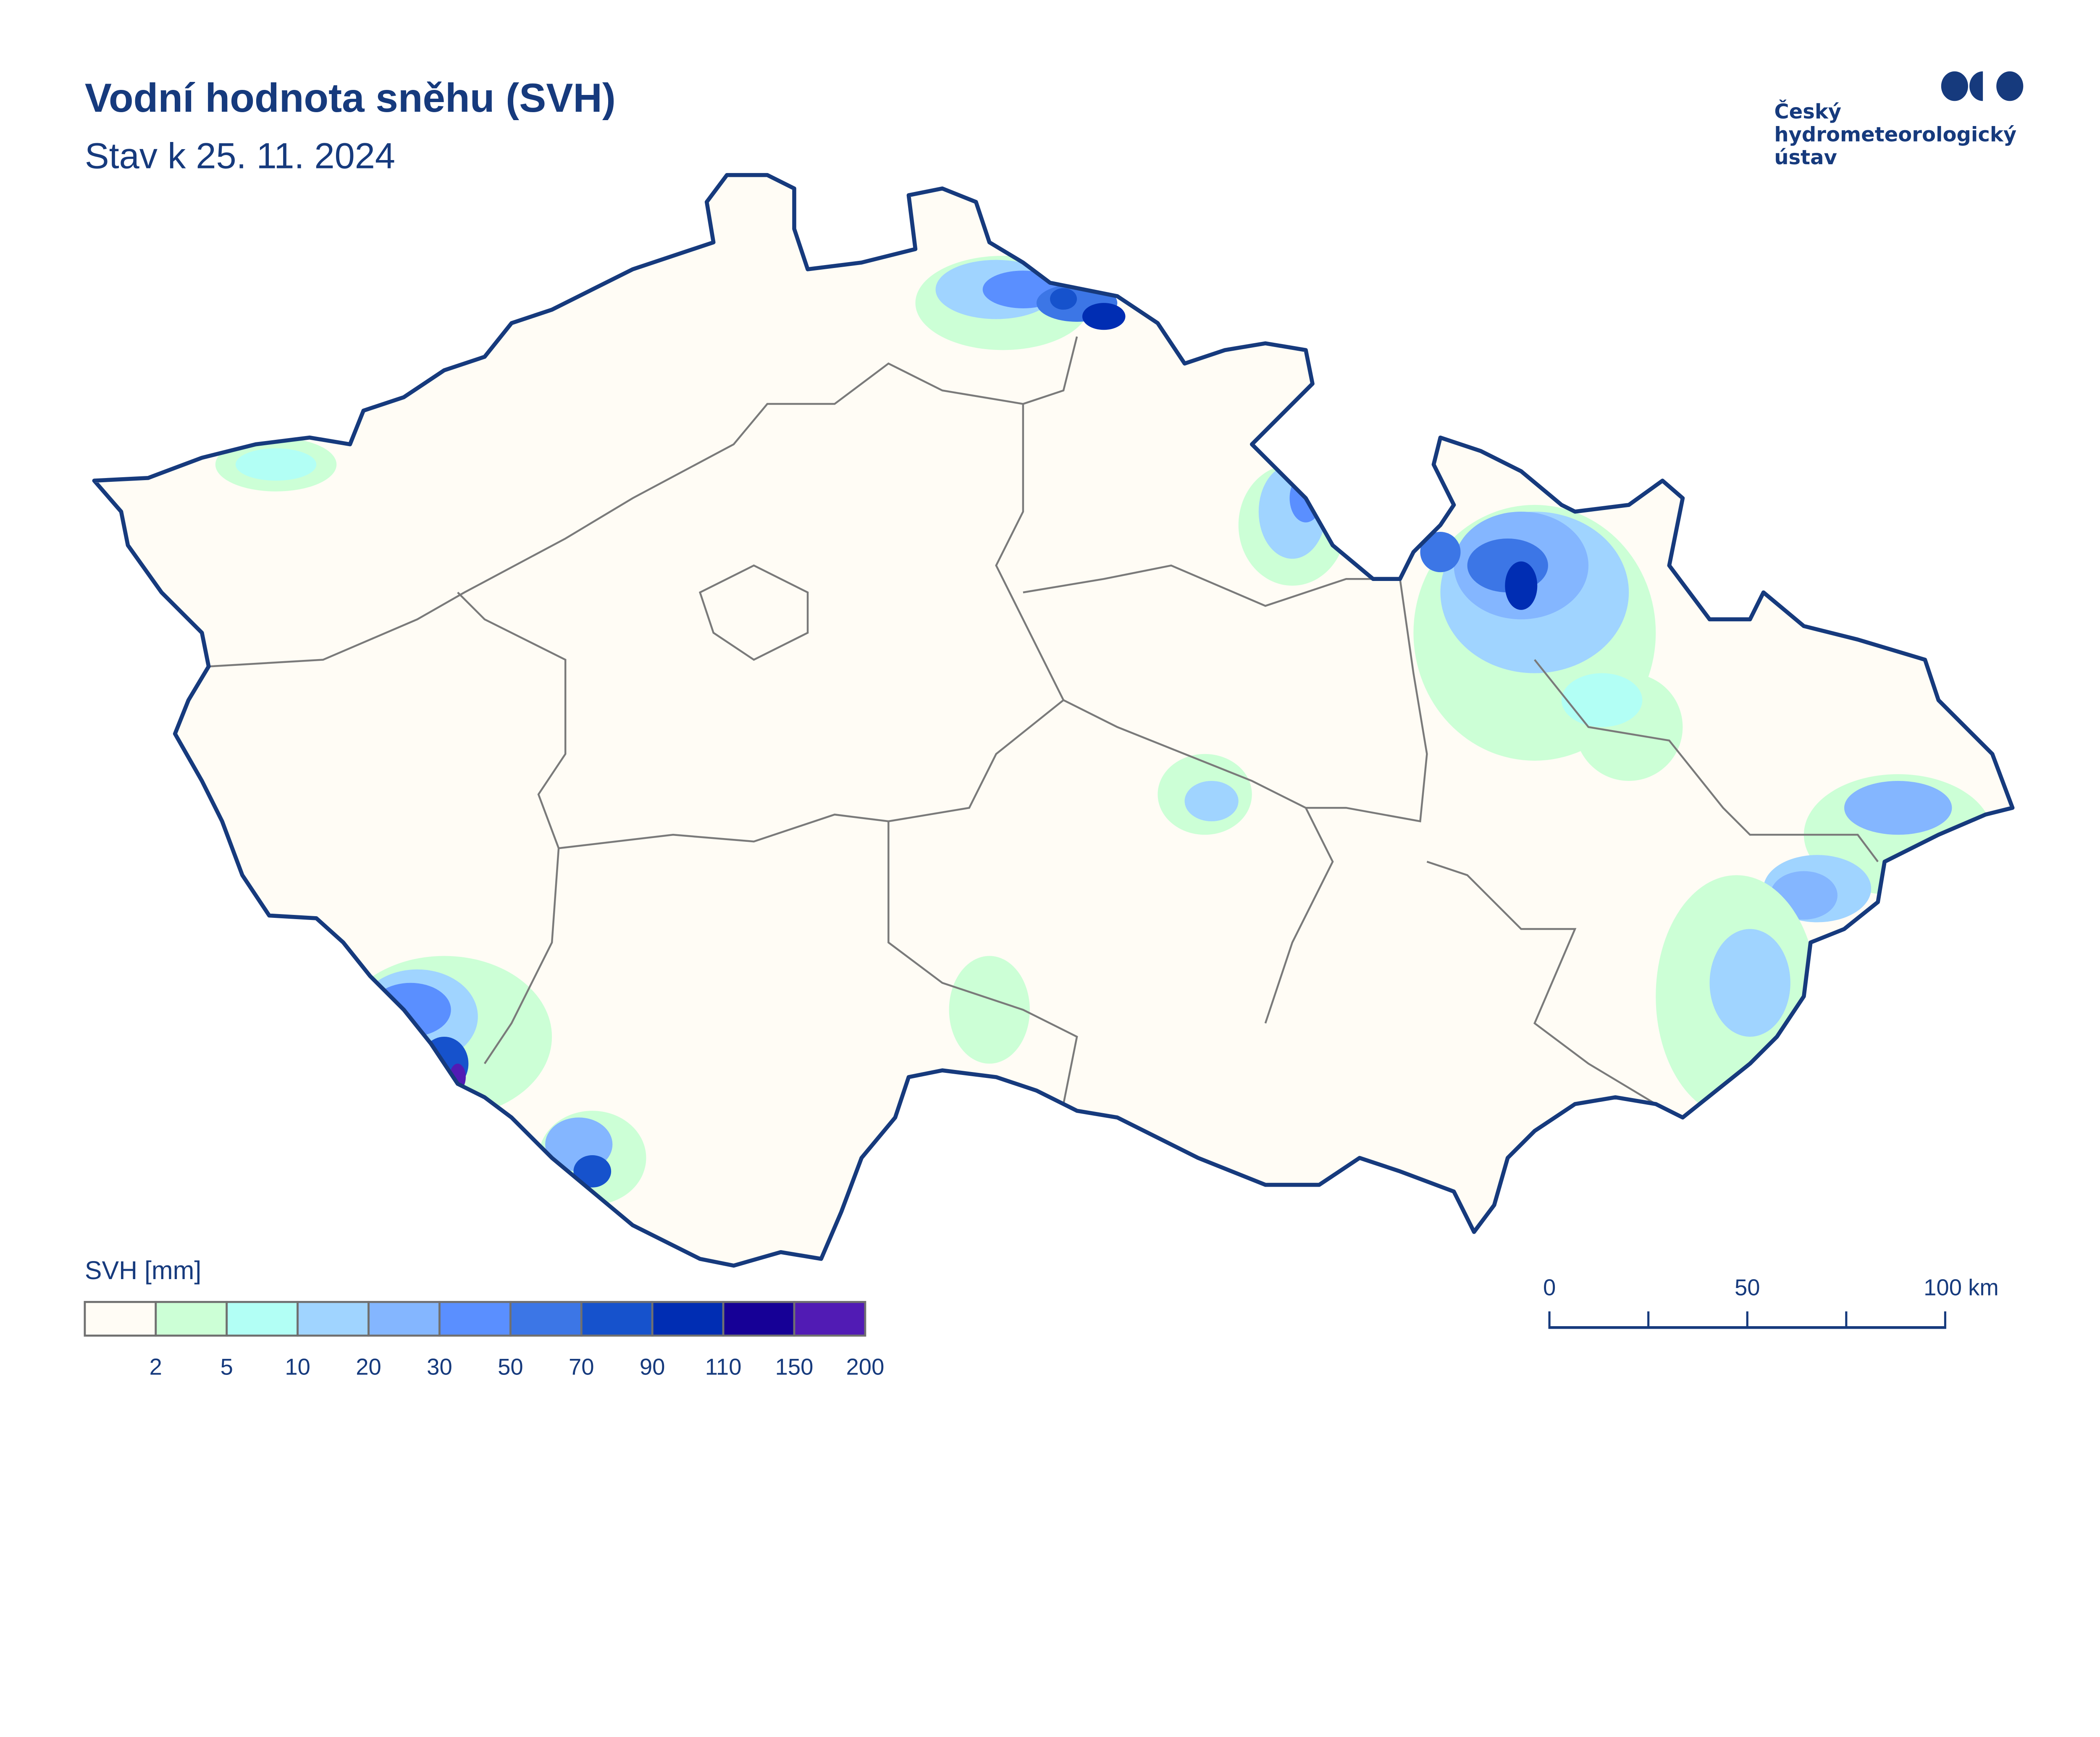  What do you see at coordinates (865, 1367) in the screenshot?
I see `legend-label: 200` at bounding box center [865, 1367].